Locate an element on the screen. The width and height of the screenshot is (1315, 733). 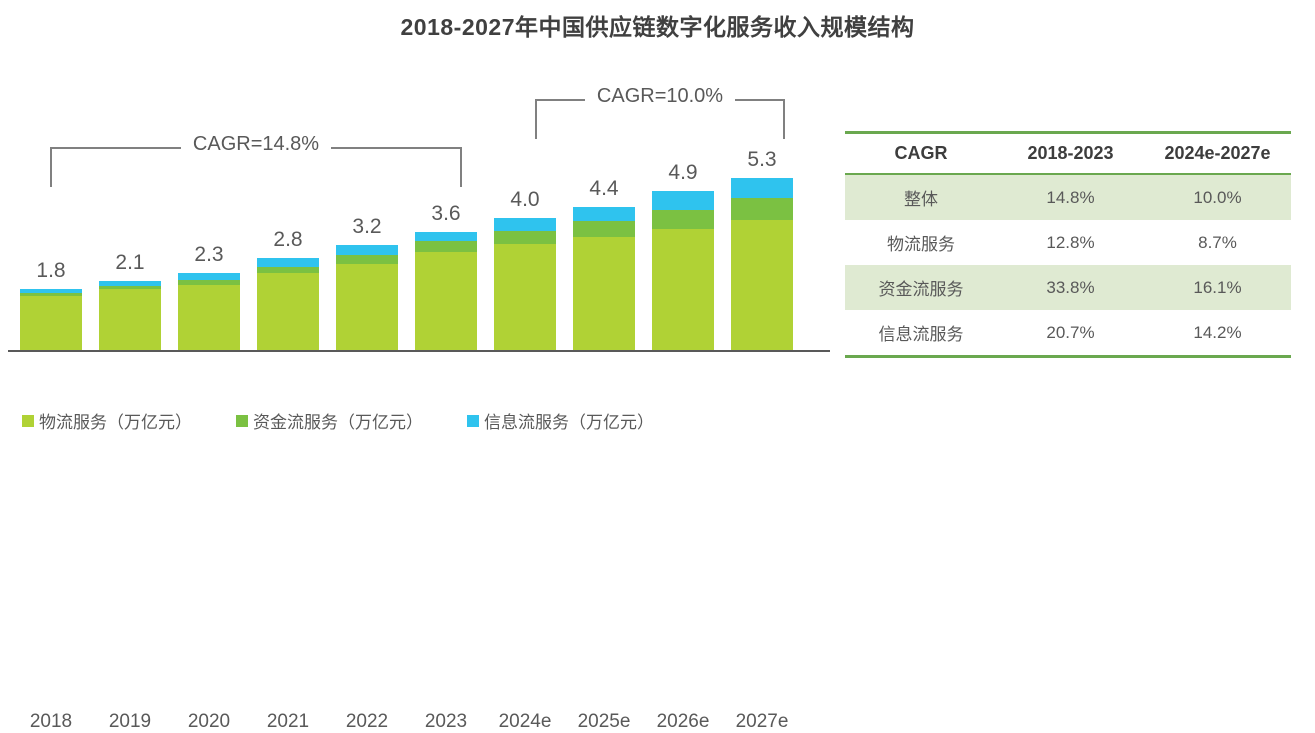
legend-item-1: 物流服务（万亿元） is located at coordinates (107, 420).